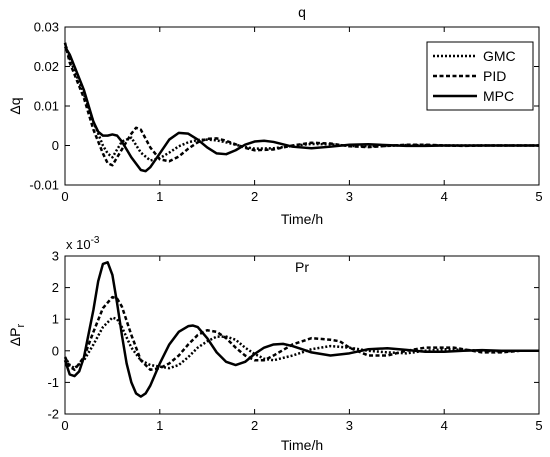 This screenshot has height=457, width=550. I want to click on y-axis-label: Δq, so click(15, 105).